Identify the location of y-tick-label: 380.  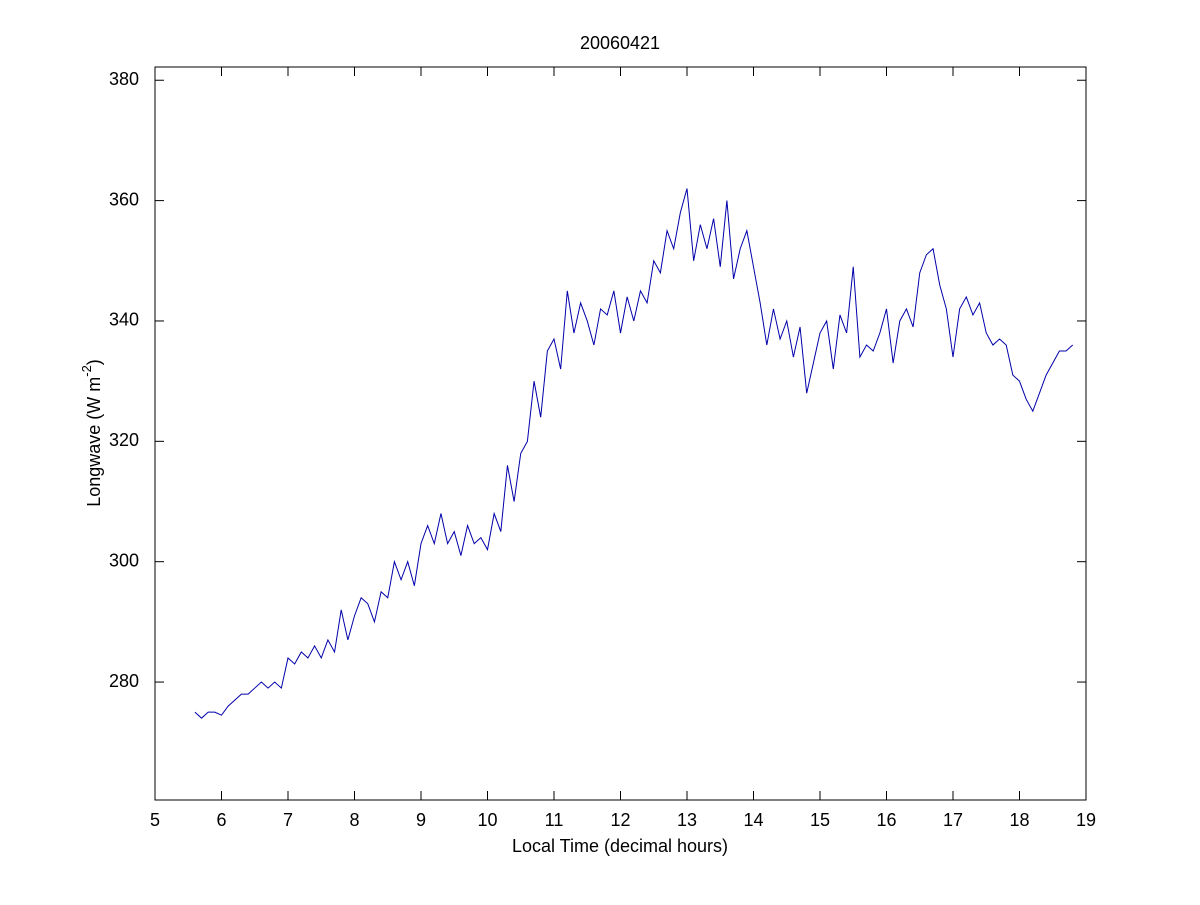
(124, 79).